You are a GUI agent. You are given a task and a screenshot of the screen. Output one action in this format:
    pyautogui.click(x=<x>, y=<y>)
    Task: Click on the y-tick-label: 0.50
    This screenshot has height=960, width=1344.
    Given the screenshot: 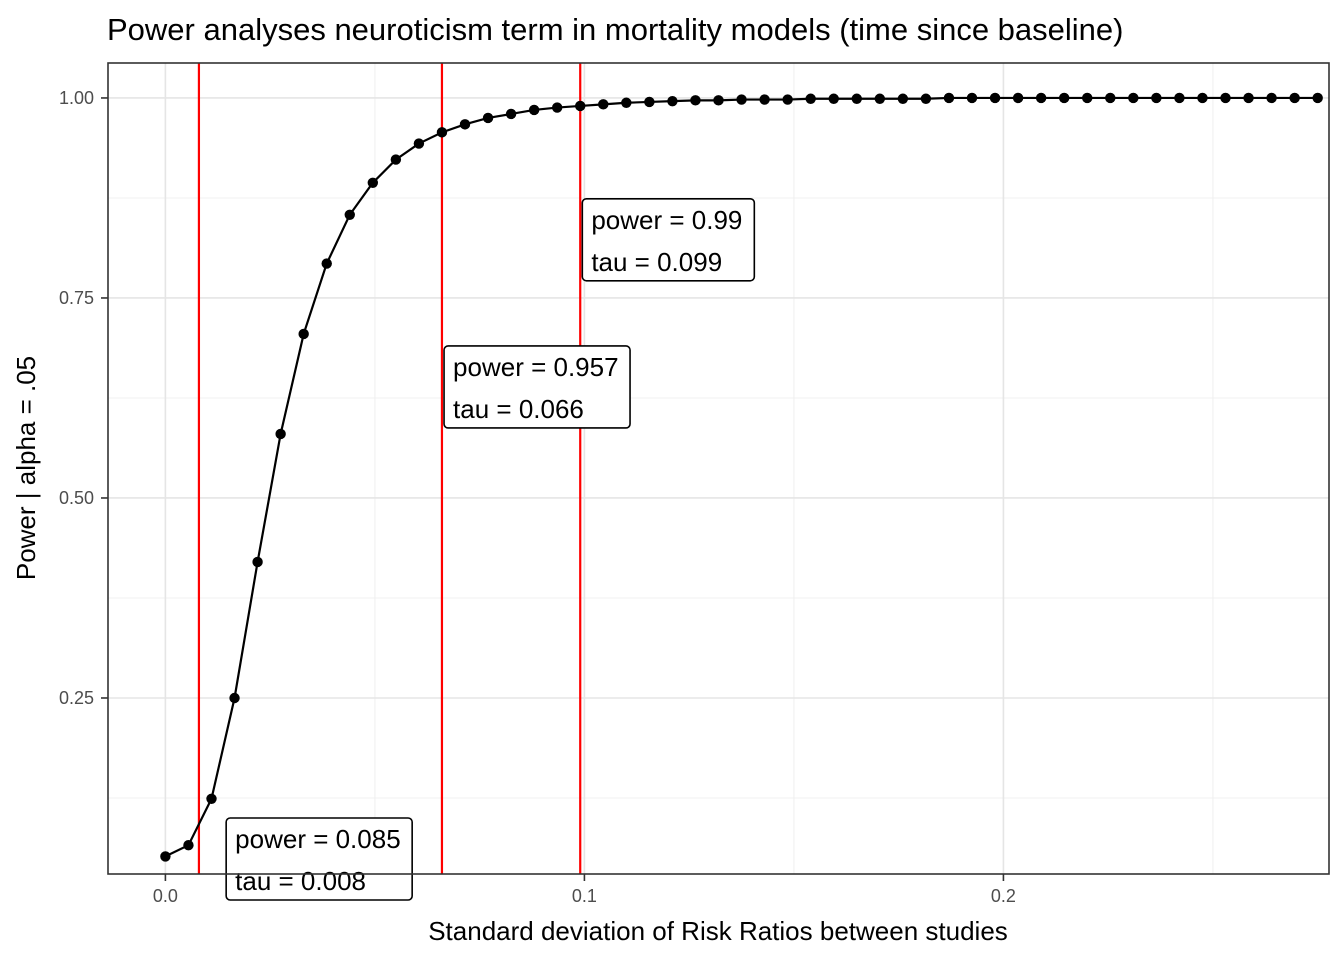 What is the action you would take?
    pyautogui.click(x=76, y=498)
    